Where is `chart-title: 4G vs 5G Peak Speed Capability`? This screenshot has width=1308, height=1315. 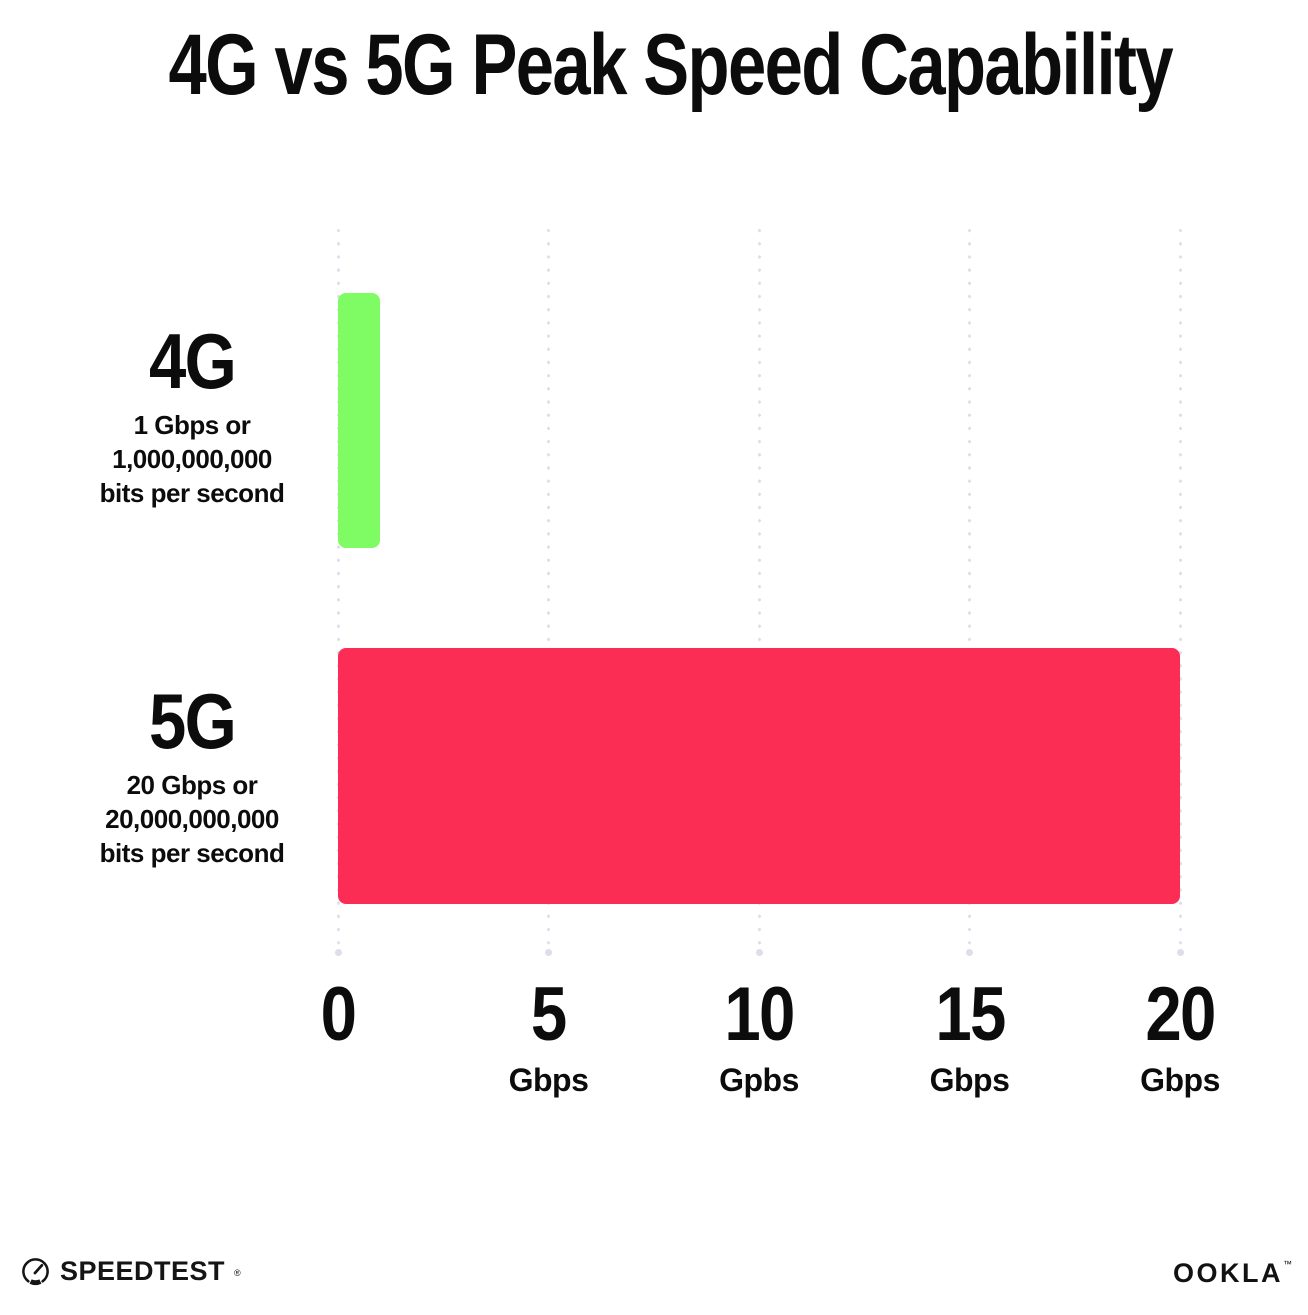 chart-title: 4G vs 5G Peak Speed Capability is located at coordinates (670, 65).